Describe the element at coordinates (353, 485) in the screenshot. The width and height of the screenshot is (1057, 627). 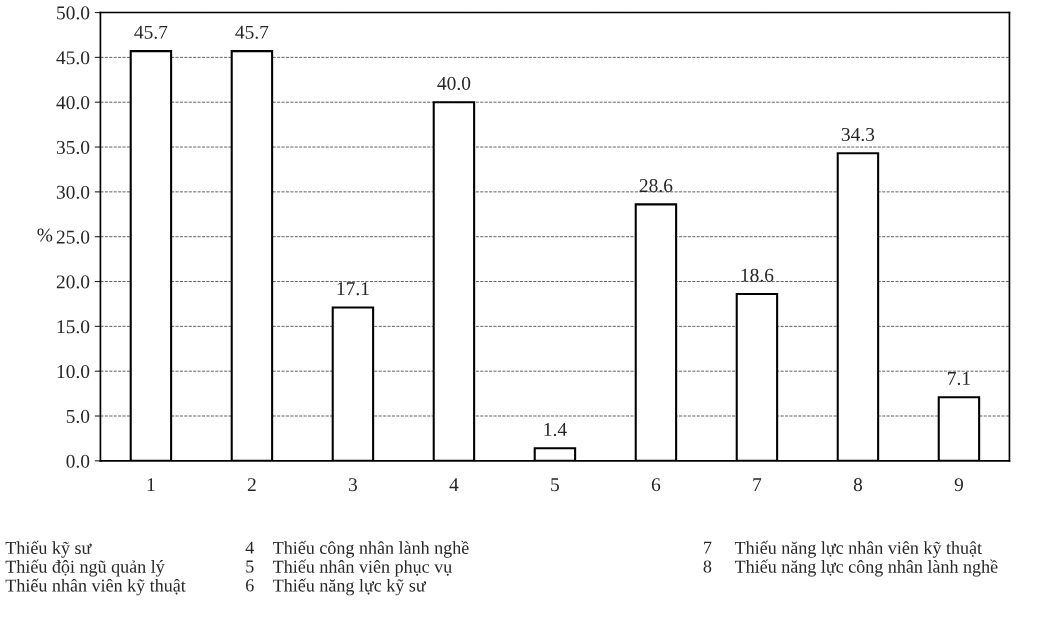
I see `x-tick-label: 3` at that location.